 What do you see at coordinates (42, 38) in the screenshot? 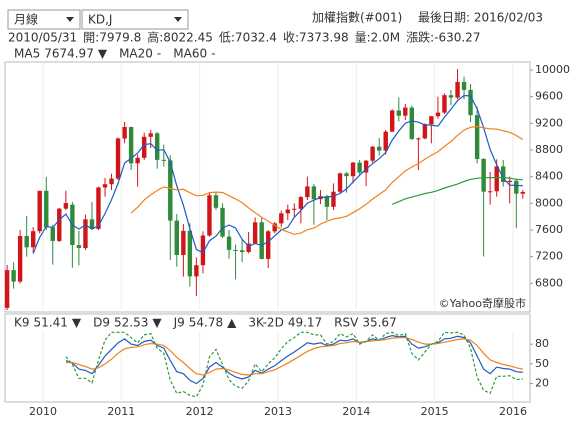
I see `info-item: 2010/05/31` at bounding box center [42, 38].